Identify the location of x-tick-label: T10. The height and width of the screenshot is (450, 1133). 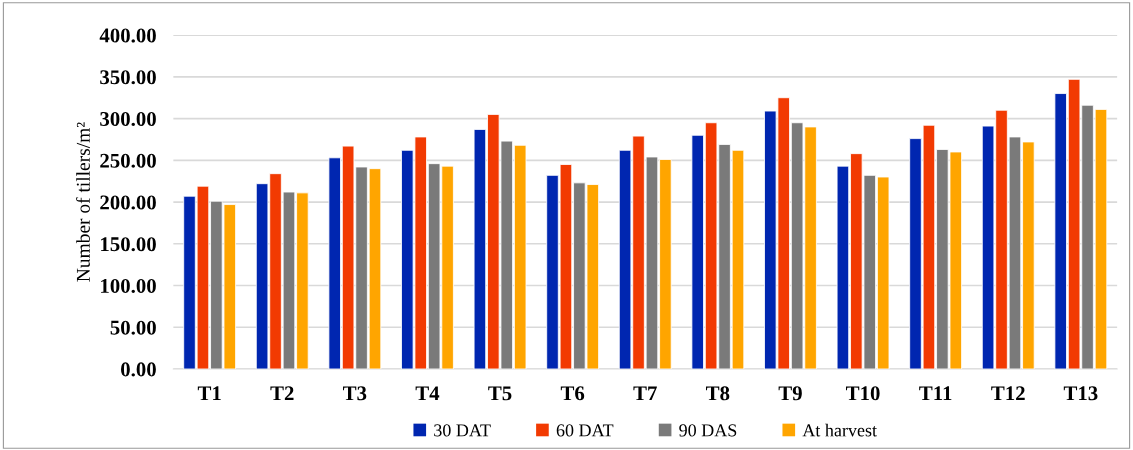
(863, 393).